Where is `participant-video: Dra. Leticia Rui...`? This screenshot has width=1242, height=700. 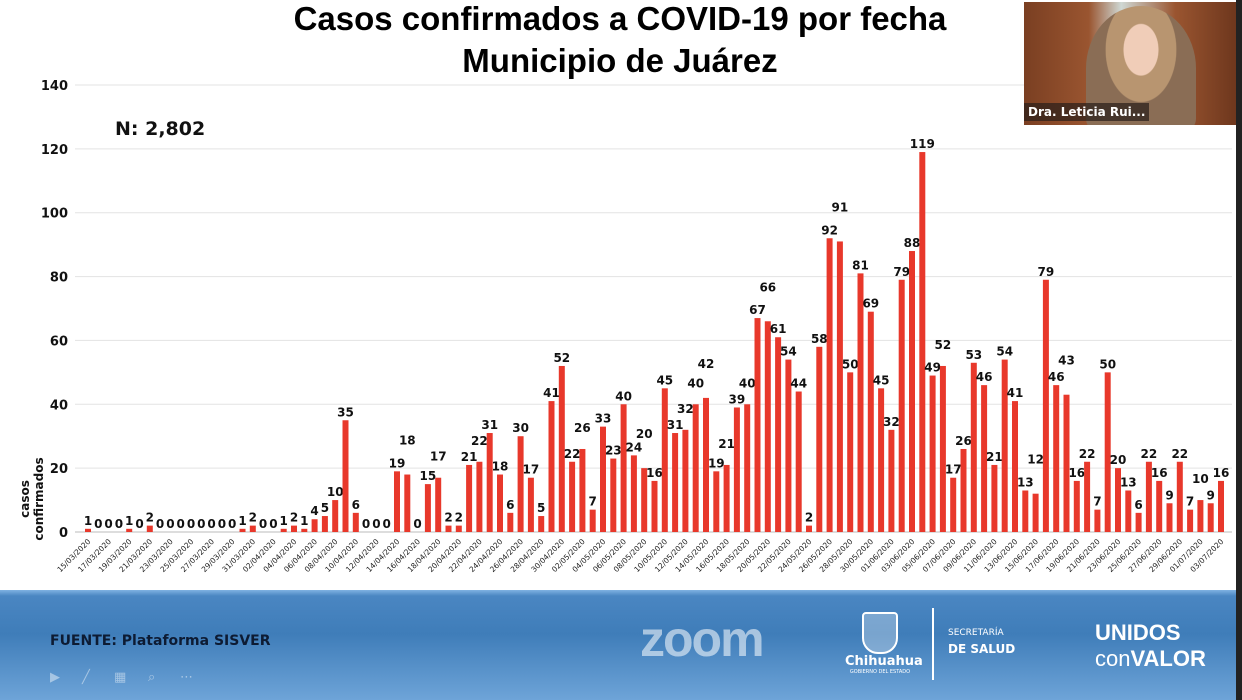
participant-video: Dra. Leticia Rui... is located at coordinates (1132, 63).